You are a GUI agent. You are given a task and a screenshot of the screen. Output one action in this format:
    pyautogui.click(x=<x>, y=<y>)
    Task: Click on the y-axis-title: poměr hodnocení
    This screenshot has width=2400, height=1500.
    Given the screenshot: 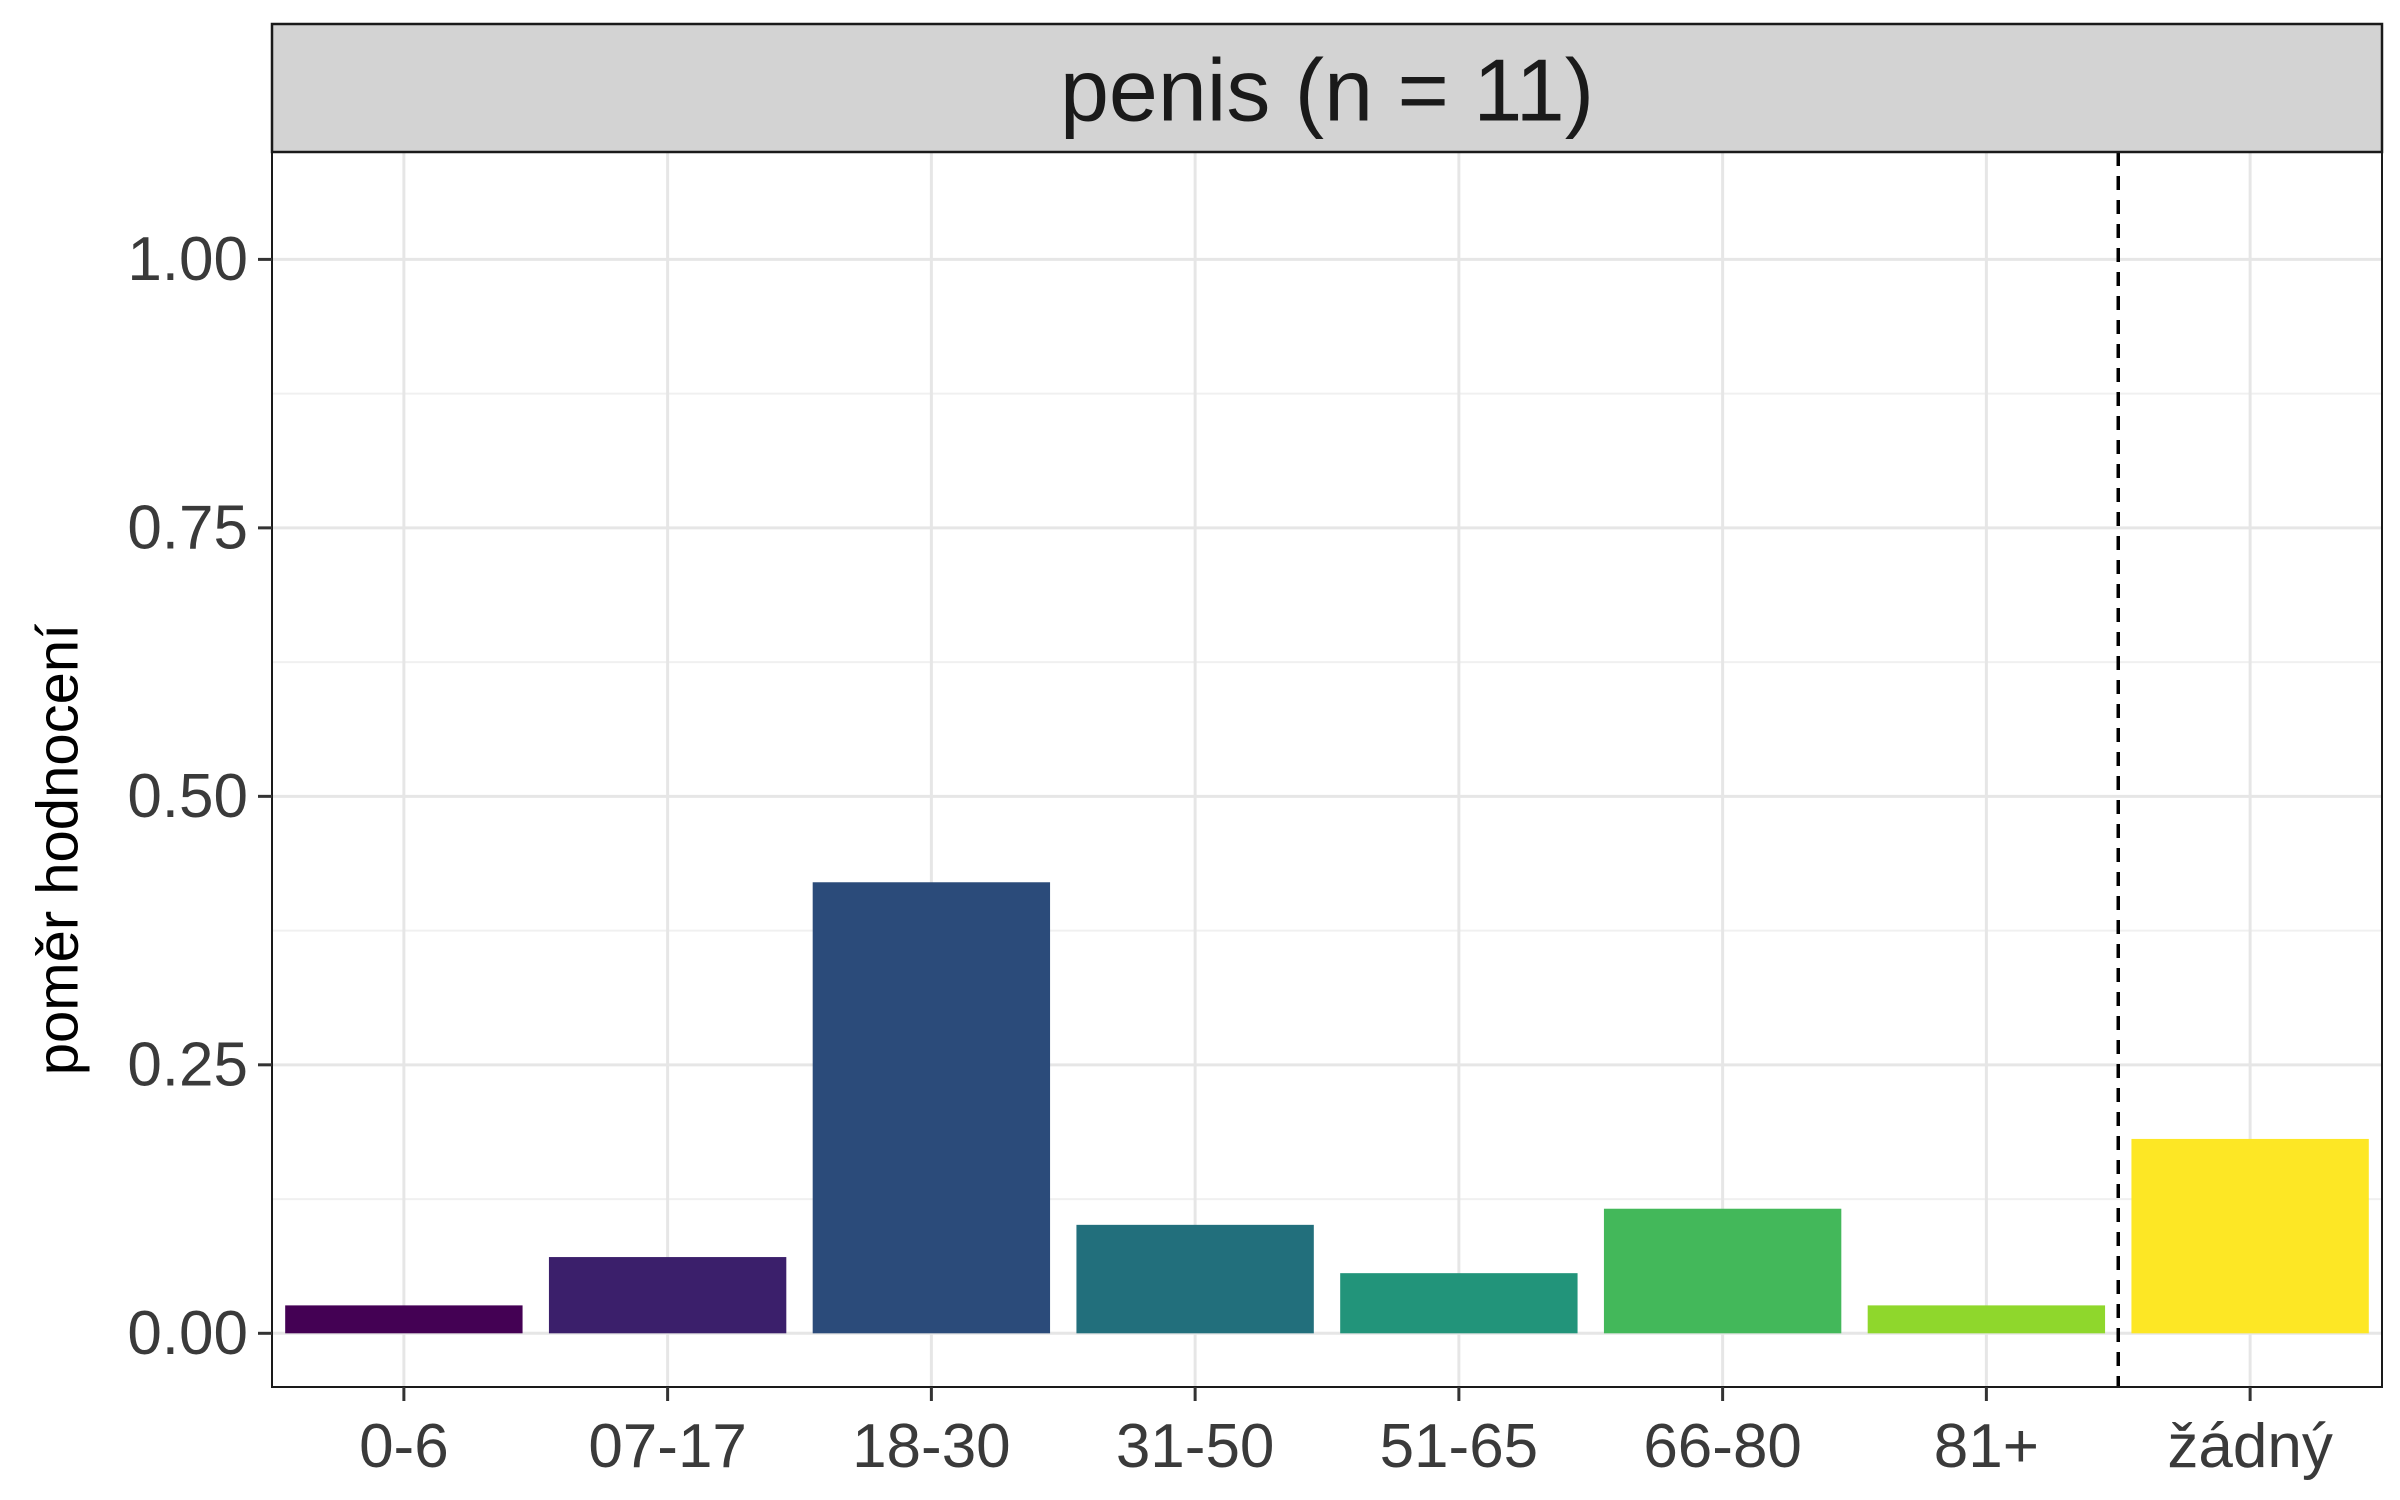 What is the action you would take?
    pyautogui.click(x=58, y=849)
    